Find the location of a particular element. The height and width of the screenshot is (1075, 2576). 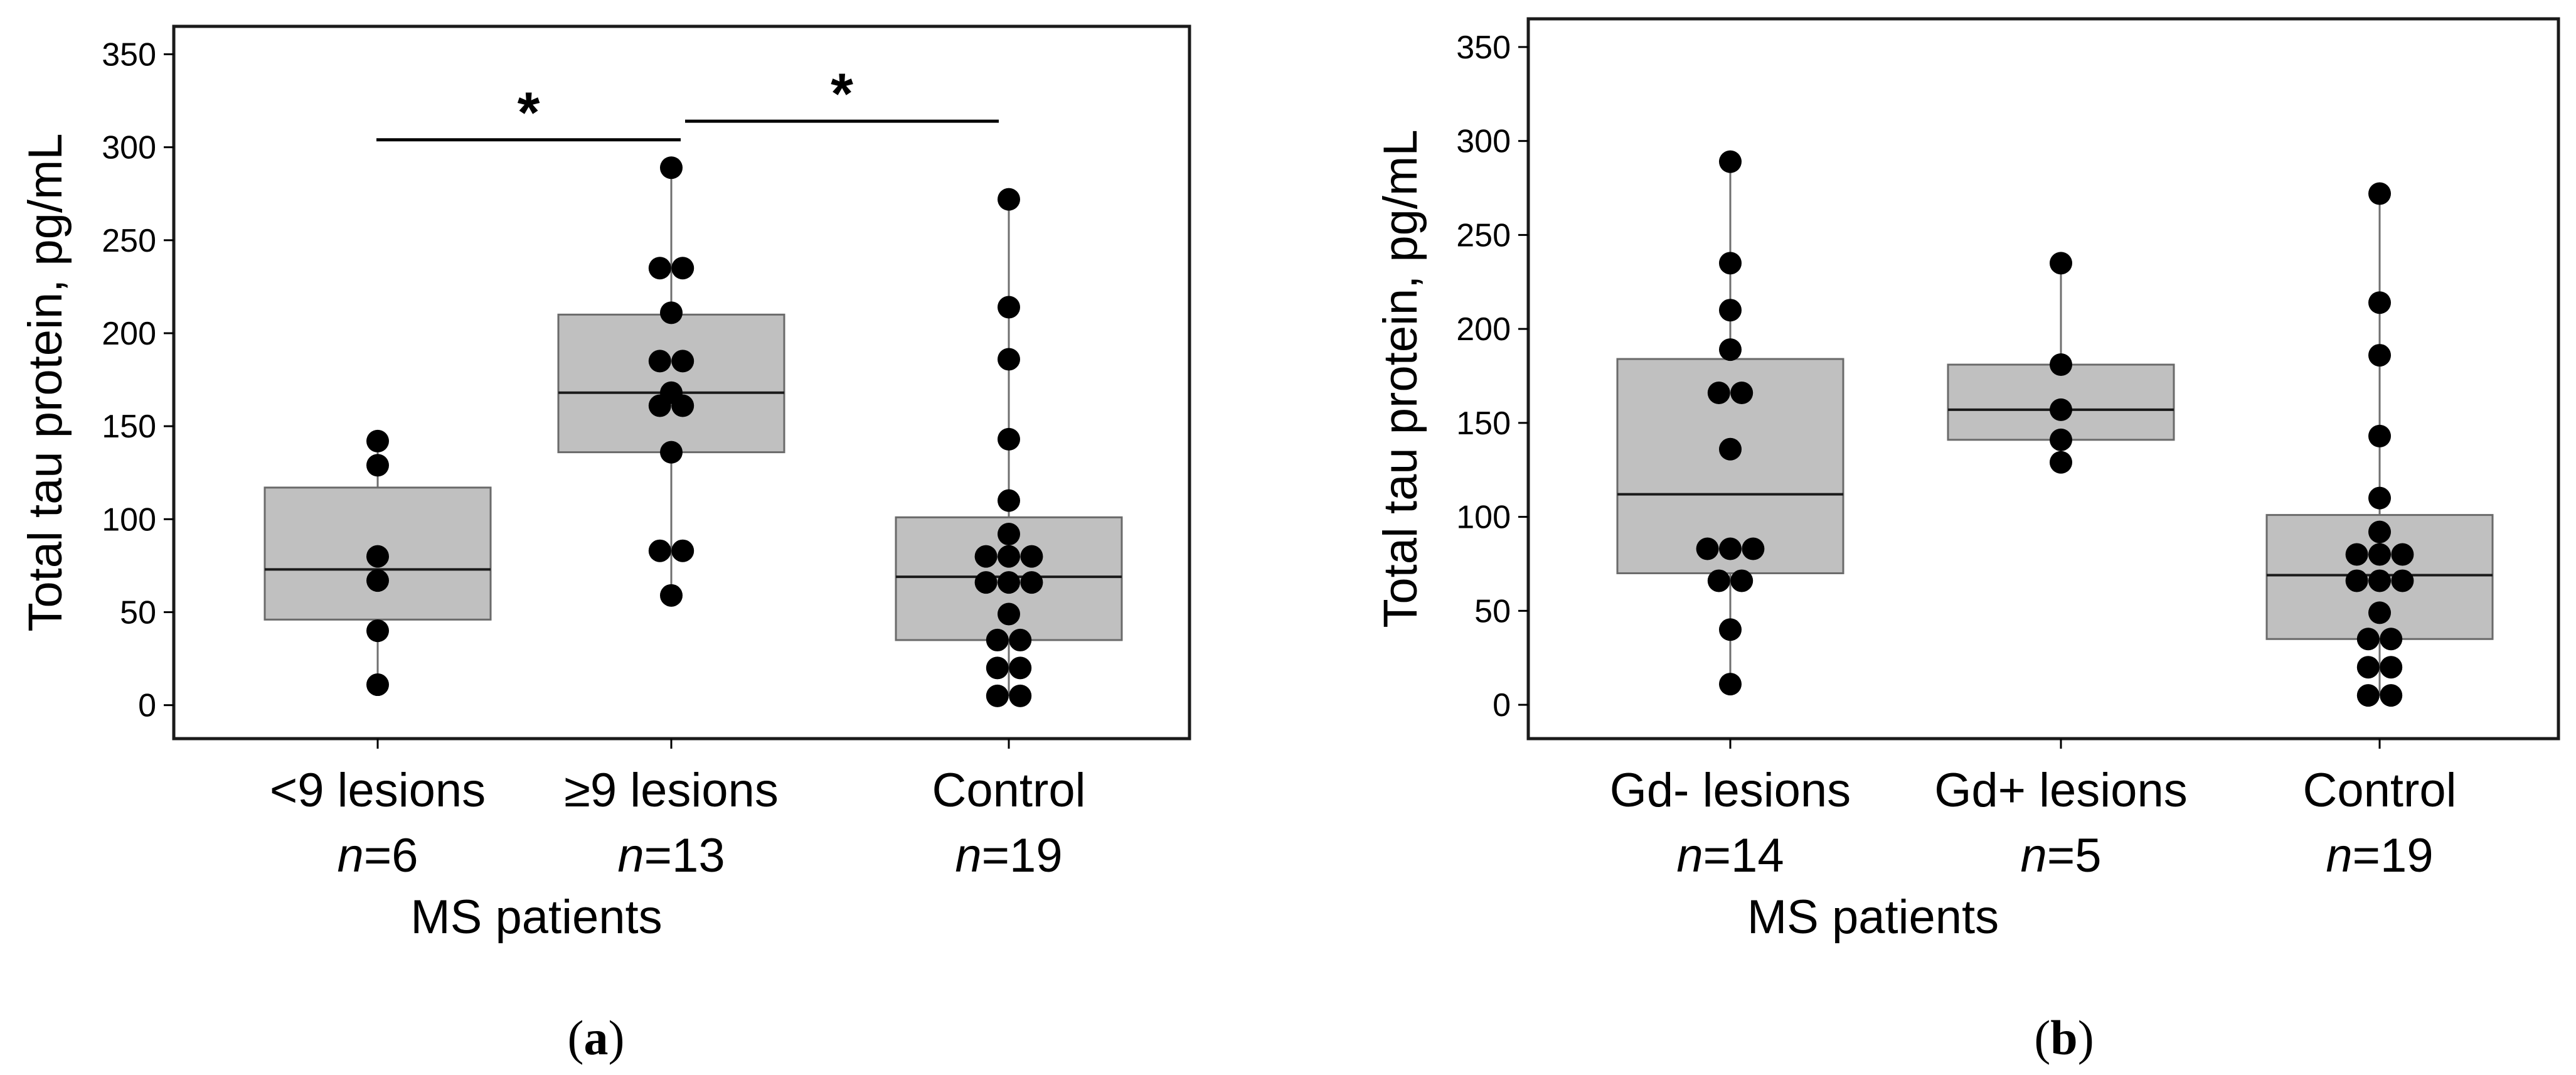

panel-b-ytick-label: 200 is located at coordinates (1484, 330).